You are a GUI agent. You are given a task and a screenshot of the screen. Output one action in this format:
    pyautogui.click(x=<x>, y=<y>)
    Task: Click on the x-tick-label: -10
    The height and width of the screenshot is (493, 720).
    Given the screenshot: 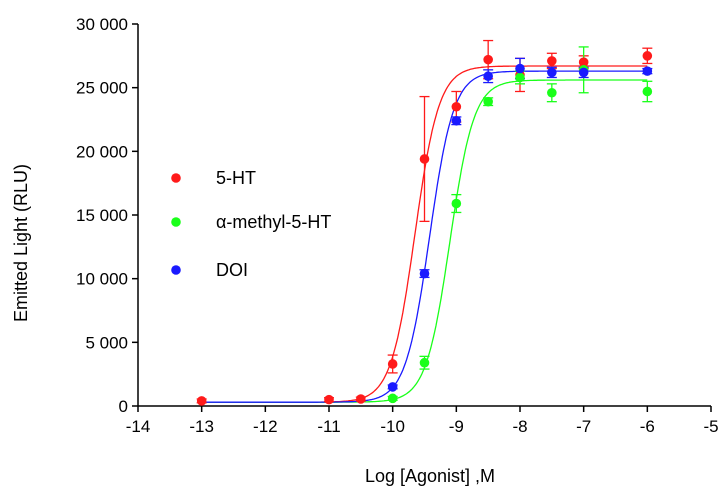 What is the action you would take?
    pyautogui.click(x=392, y=426)
    